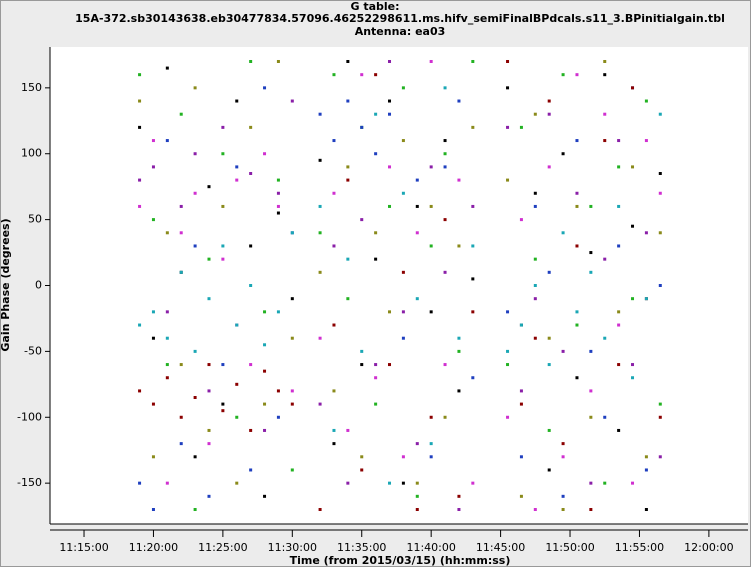 The image size is (751, 567). I want to click on x-tick-label: 11:45:00, so click(500, 547).